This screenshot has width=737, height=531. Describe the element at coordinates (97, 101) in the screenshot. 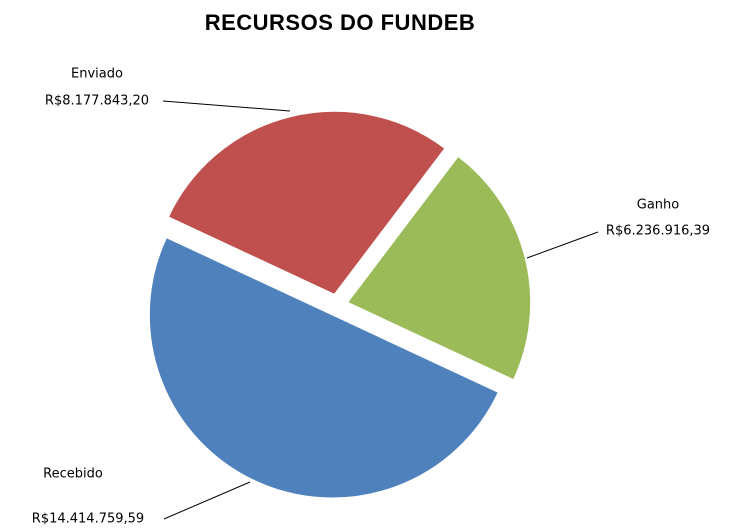

I see `value-label: R$8.177.843,20` at that location.